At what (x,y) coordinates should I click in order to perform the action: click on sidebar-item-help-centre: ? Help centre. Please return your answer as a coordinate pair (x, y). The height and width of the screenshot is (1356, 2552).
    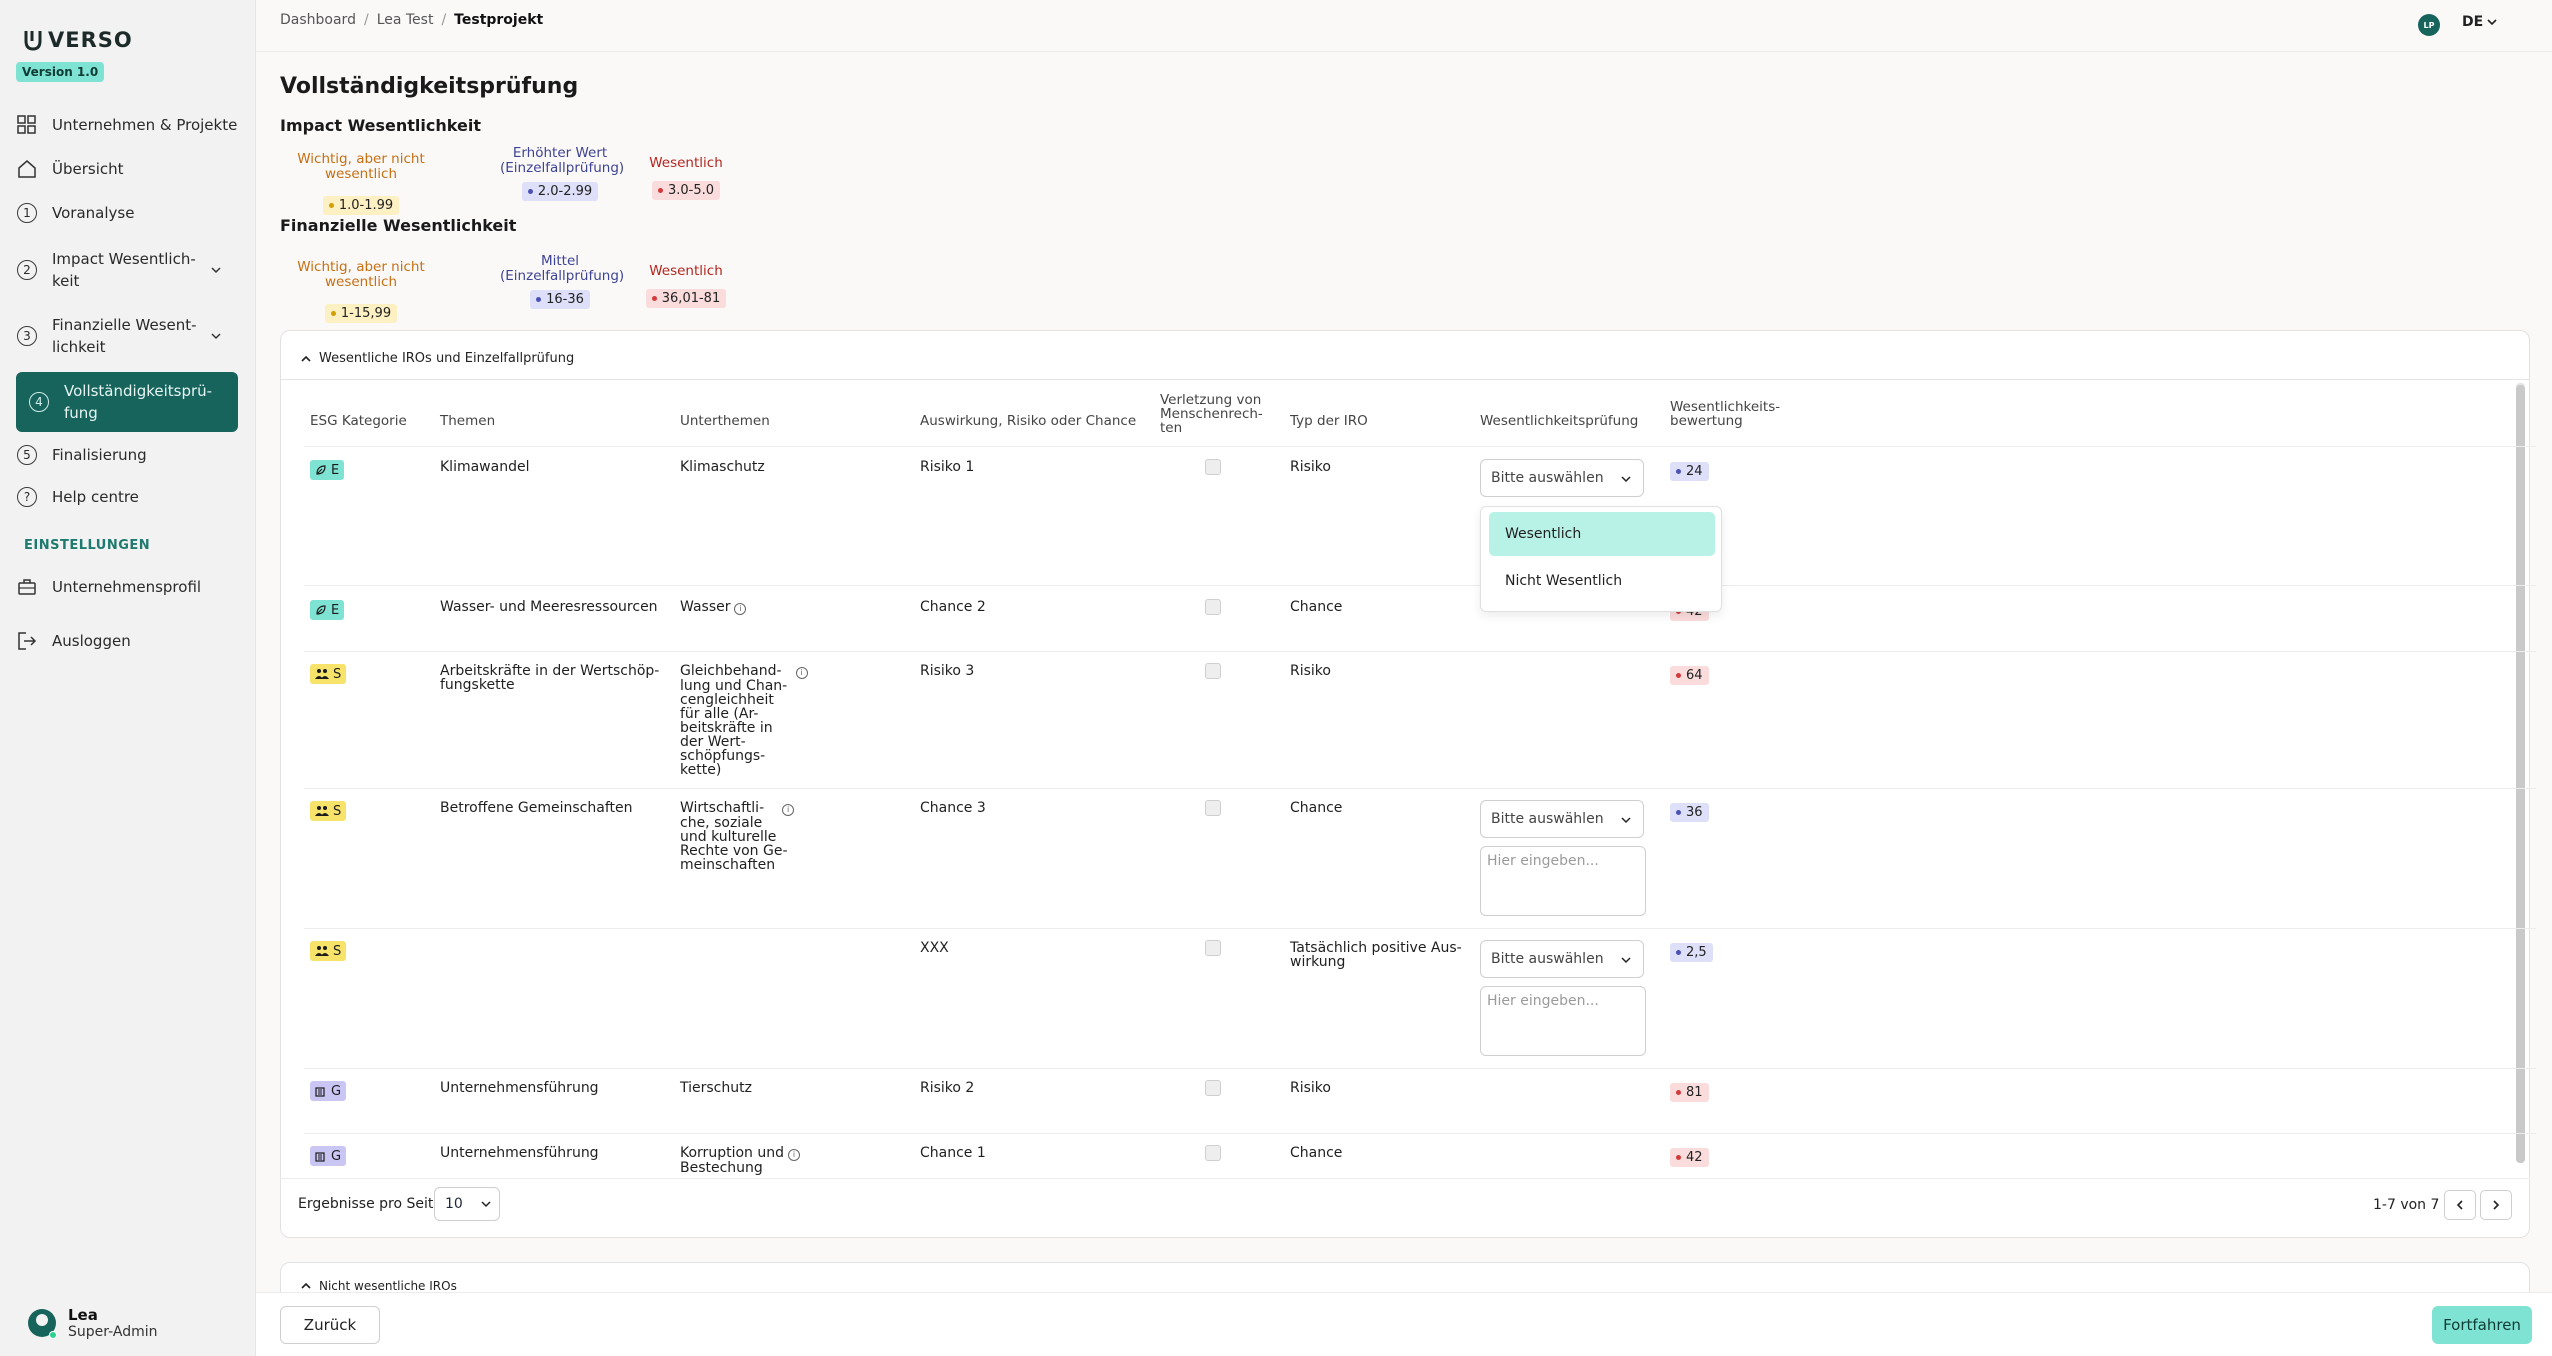
    Looking at the image, I should click on (127, 497).